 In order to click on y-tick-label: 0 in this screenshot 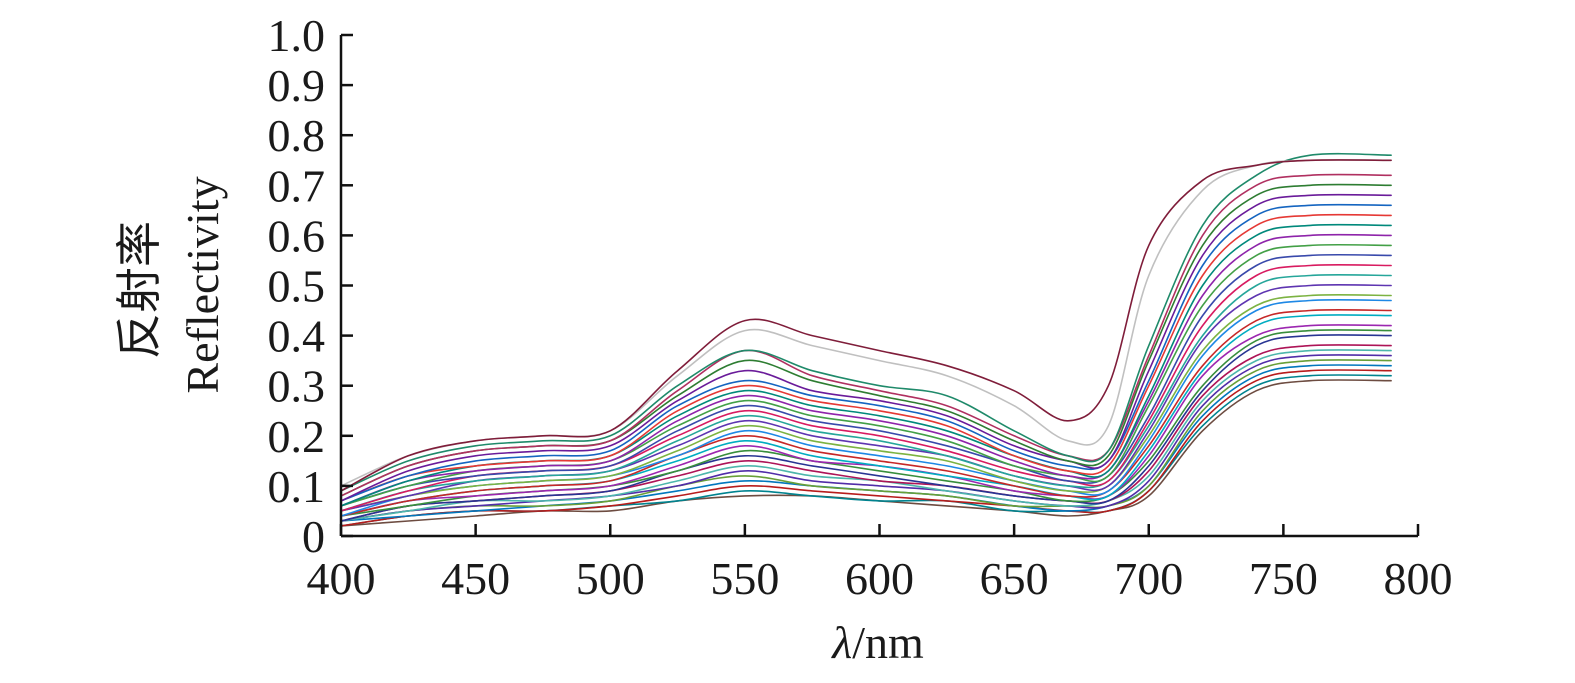, I will do `click(313, 536)`.